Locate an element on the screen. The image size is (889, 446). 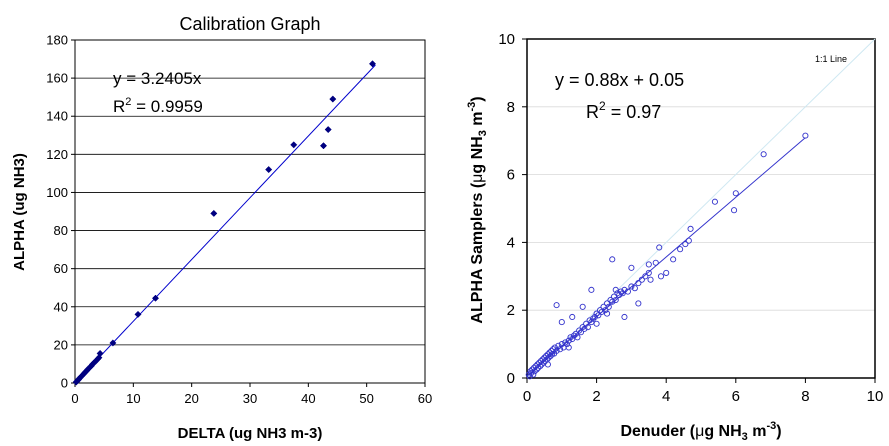
right-r-squared: R2 = 0.97 is located at coordinates (623, 110).